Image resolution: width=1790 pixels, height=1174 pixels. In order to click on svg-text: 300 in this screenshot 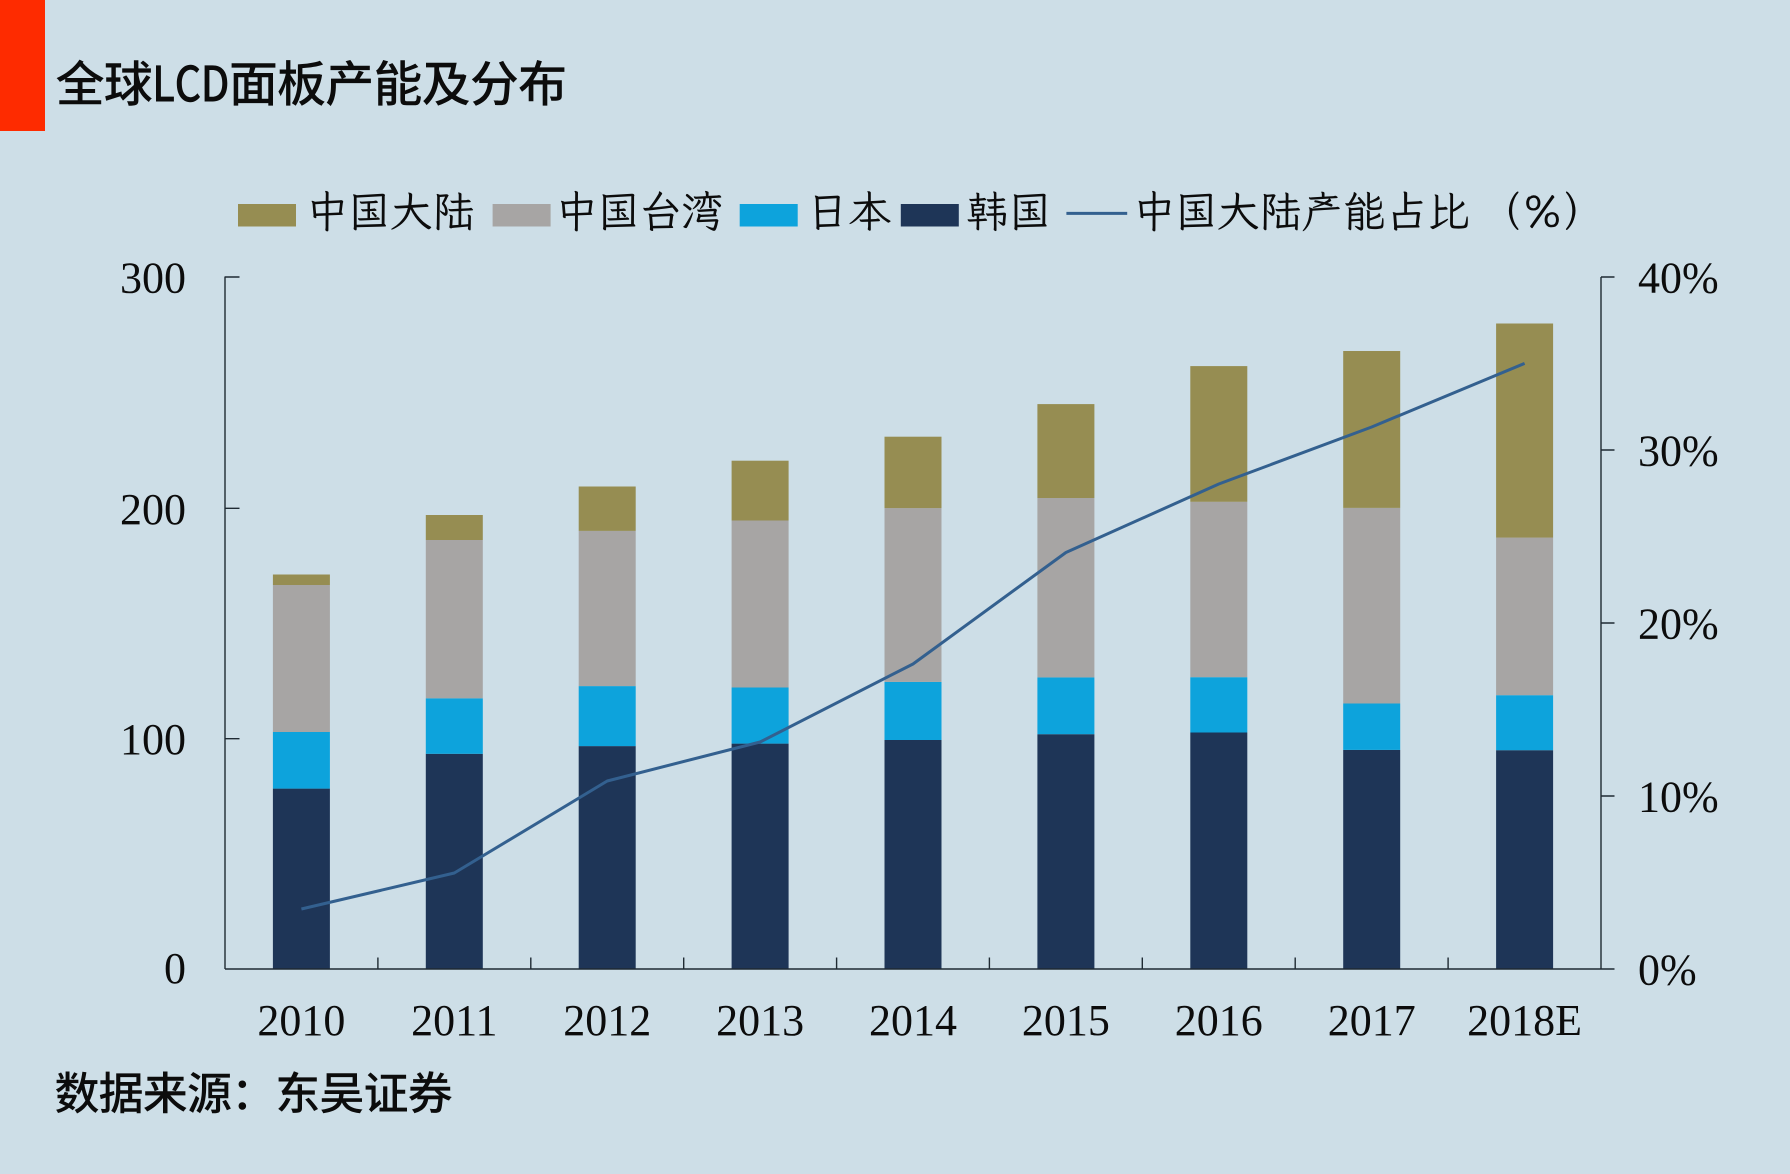, I will do `click(153, 278)`.